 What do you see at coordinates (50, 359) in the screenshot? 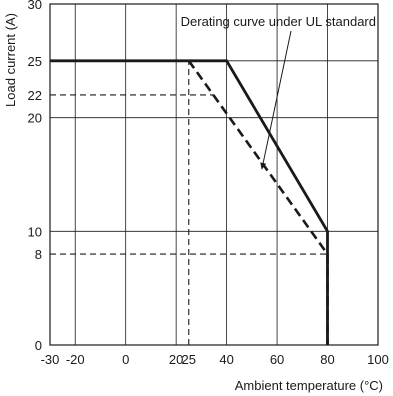
I see `x-tick-label: -30` at bounding box center [50, 359].